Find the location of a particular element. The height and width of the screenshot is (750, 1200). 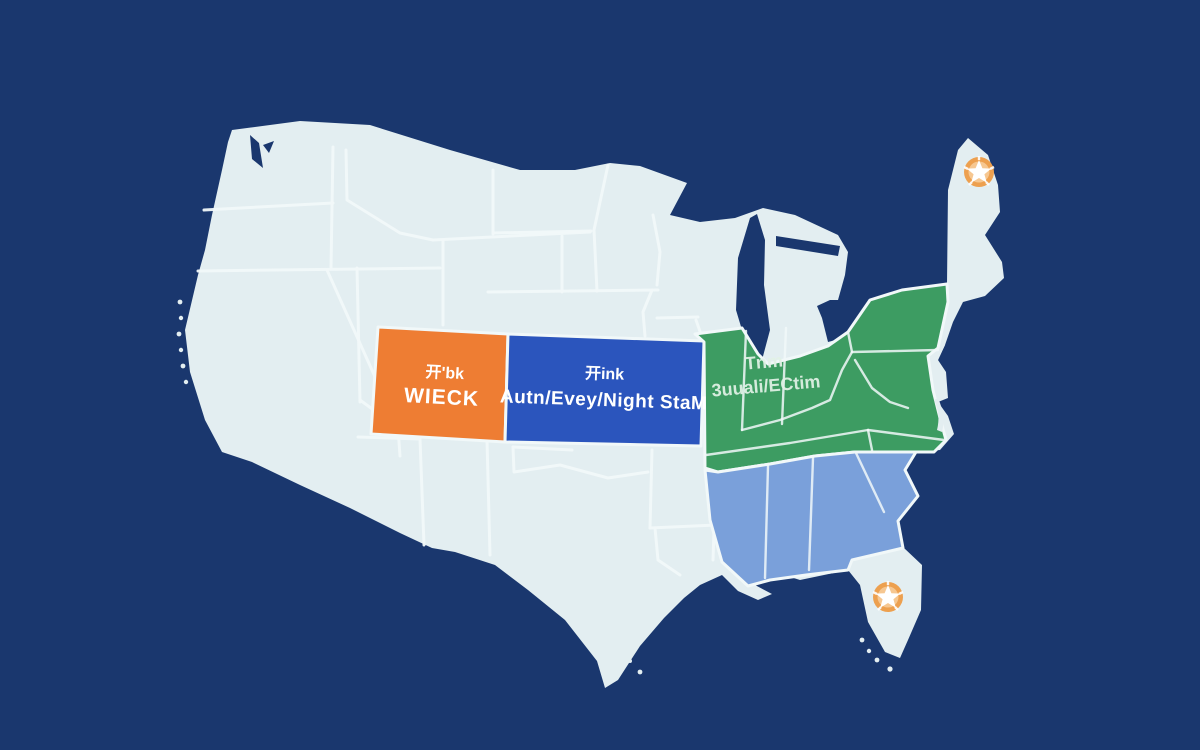

region-blue-label-line1: 开ink is located at coordinates (605, 373).